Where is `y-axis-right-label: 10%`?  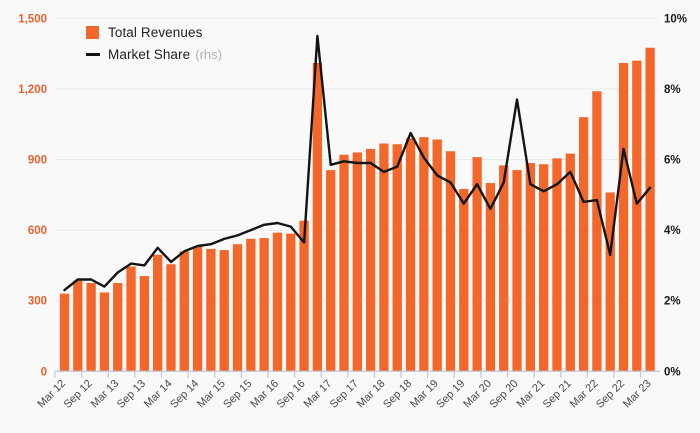 y-axis-right-label: 10% is located at coordinates (675, 19).